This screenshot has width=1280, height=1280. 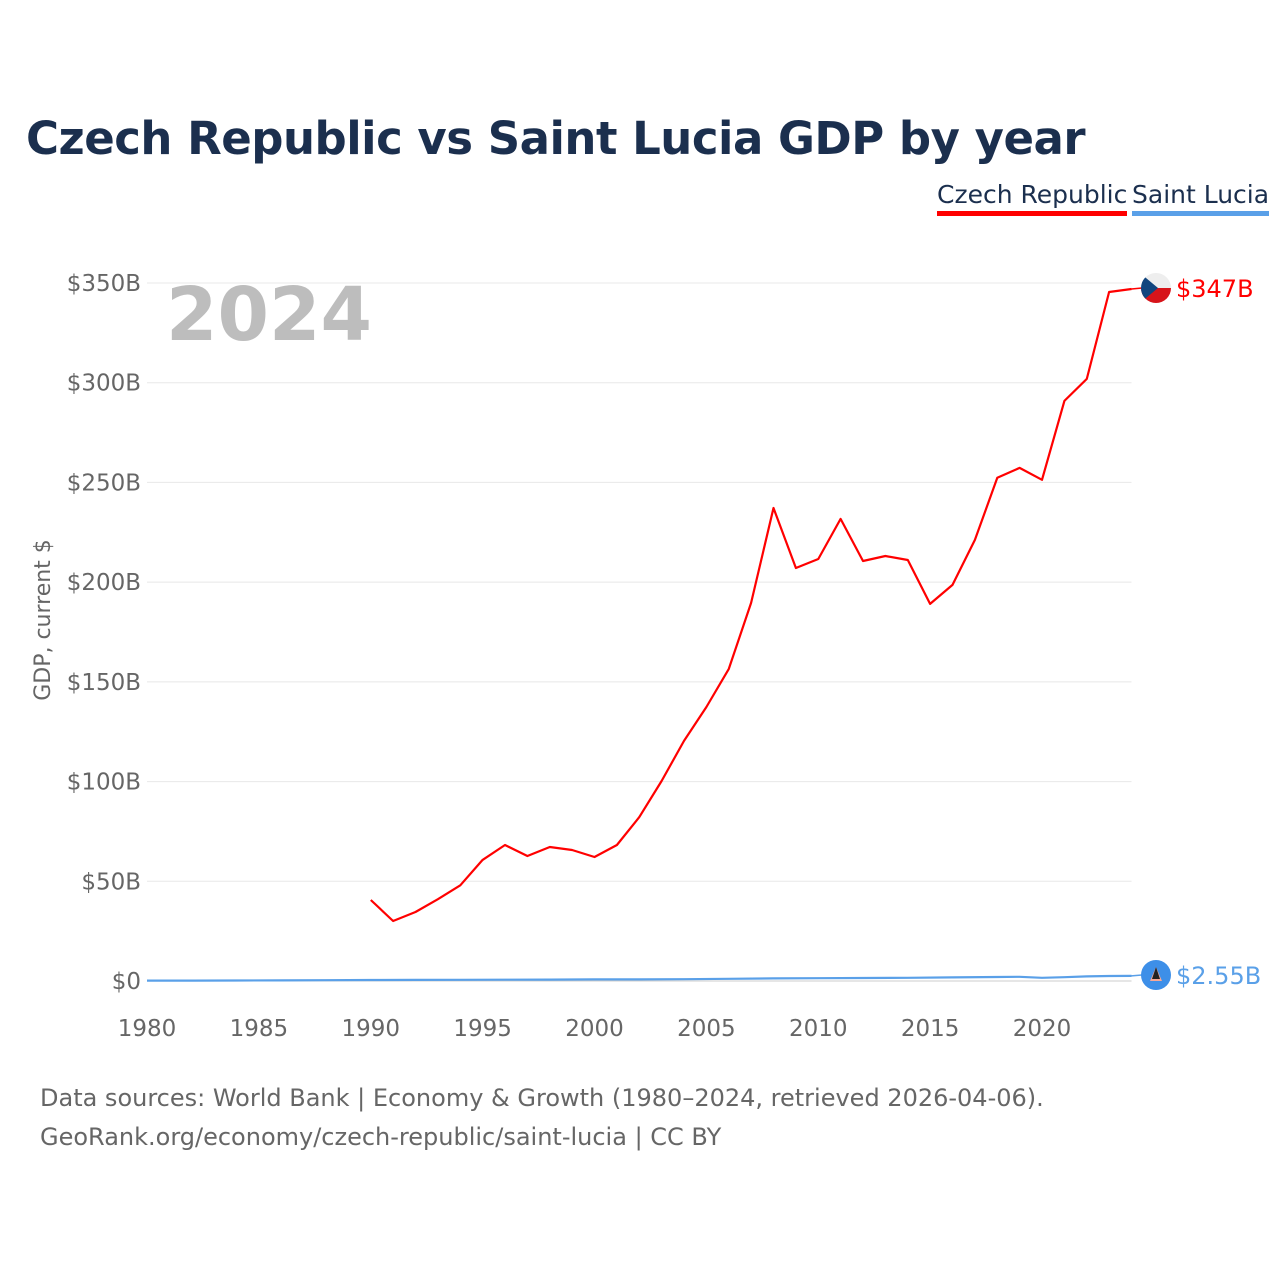 I want to click on end-value-label: $2.55B, so click(x=1218, y=976).